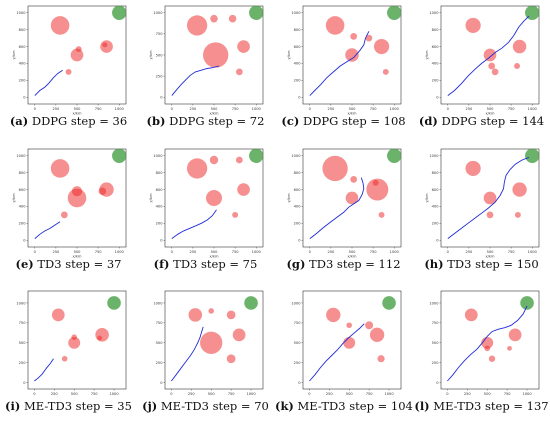  I want to click on subplot-caption: (f) TD3 step = 75, so click(205, 264).